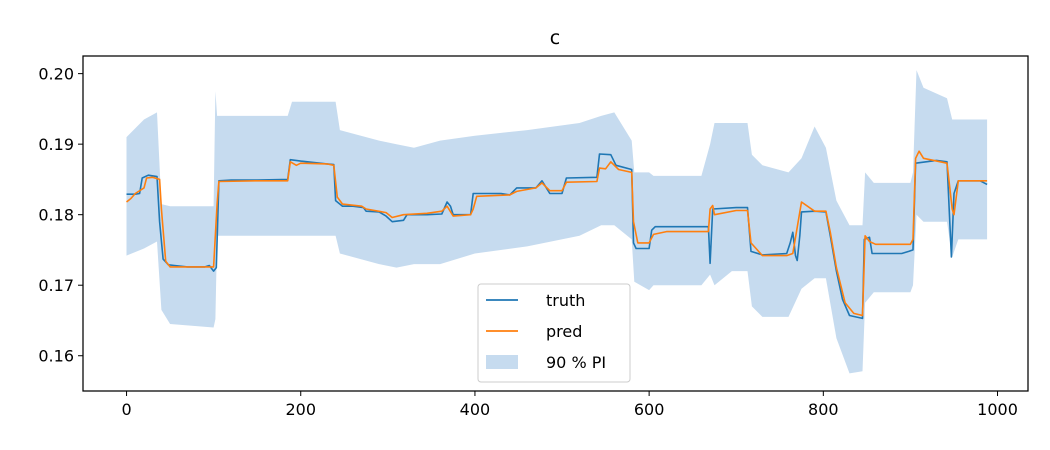 The image size is (1050, 450). I want to click on legend: truth pred 90 % PI, so click(554, 333).